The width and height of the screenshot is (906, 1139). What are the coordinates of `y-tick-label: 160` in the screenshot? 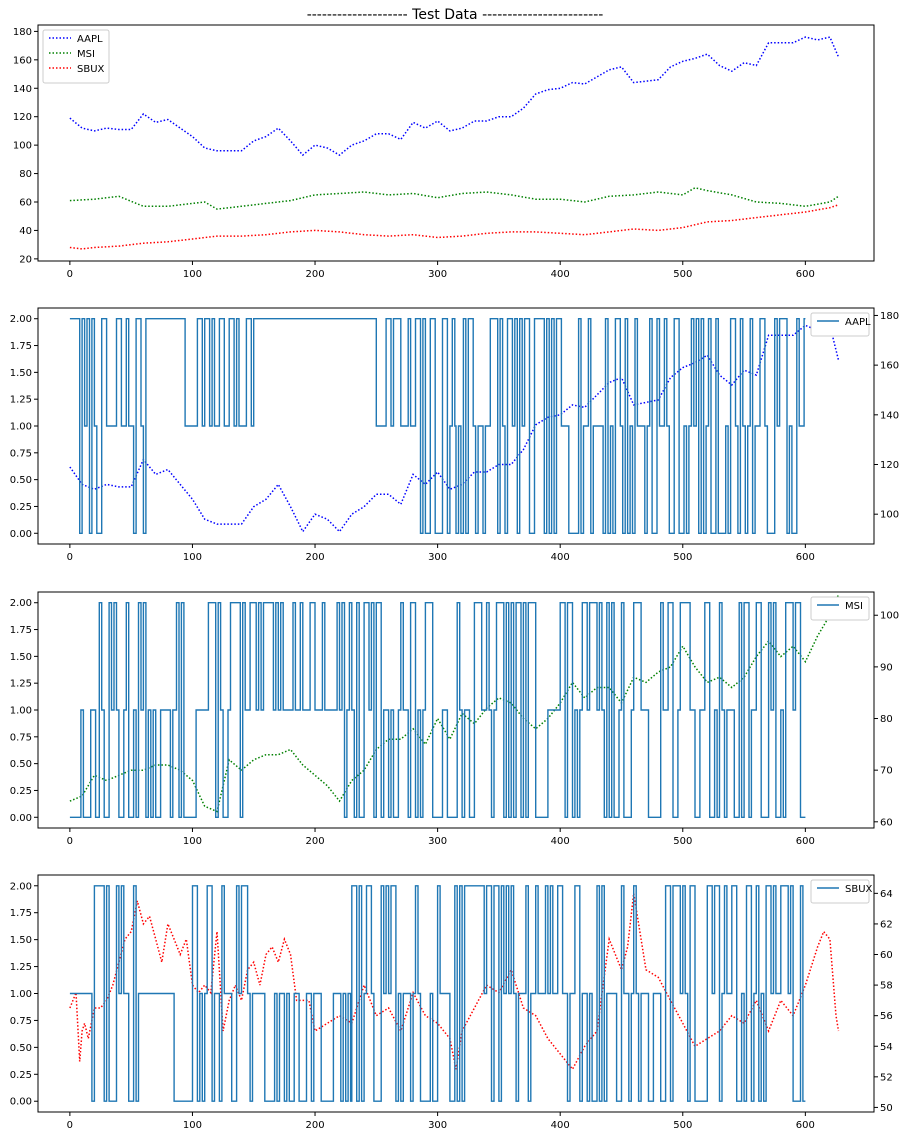 It's located at (22, 60).